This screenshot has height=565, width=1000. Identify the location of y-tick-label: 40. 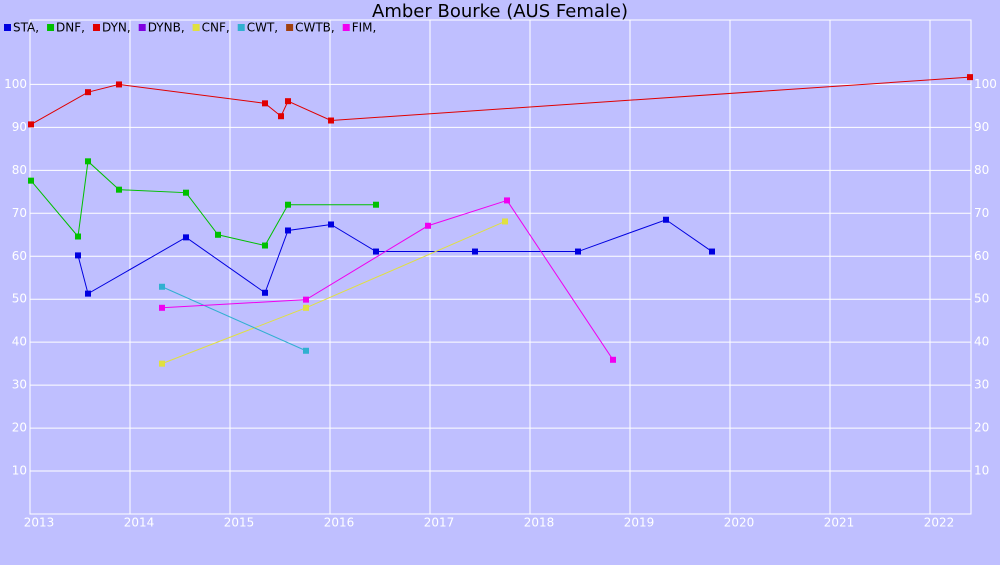
(19, 342).